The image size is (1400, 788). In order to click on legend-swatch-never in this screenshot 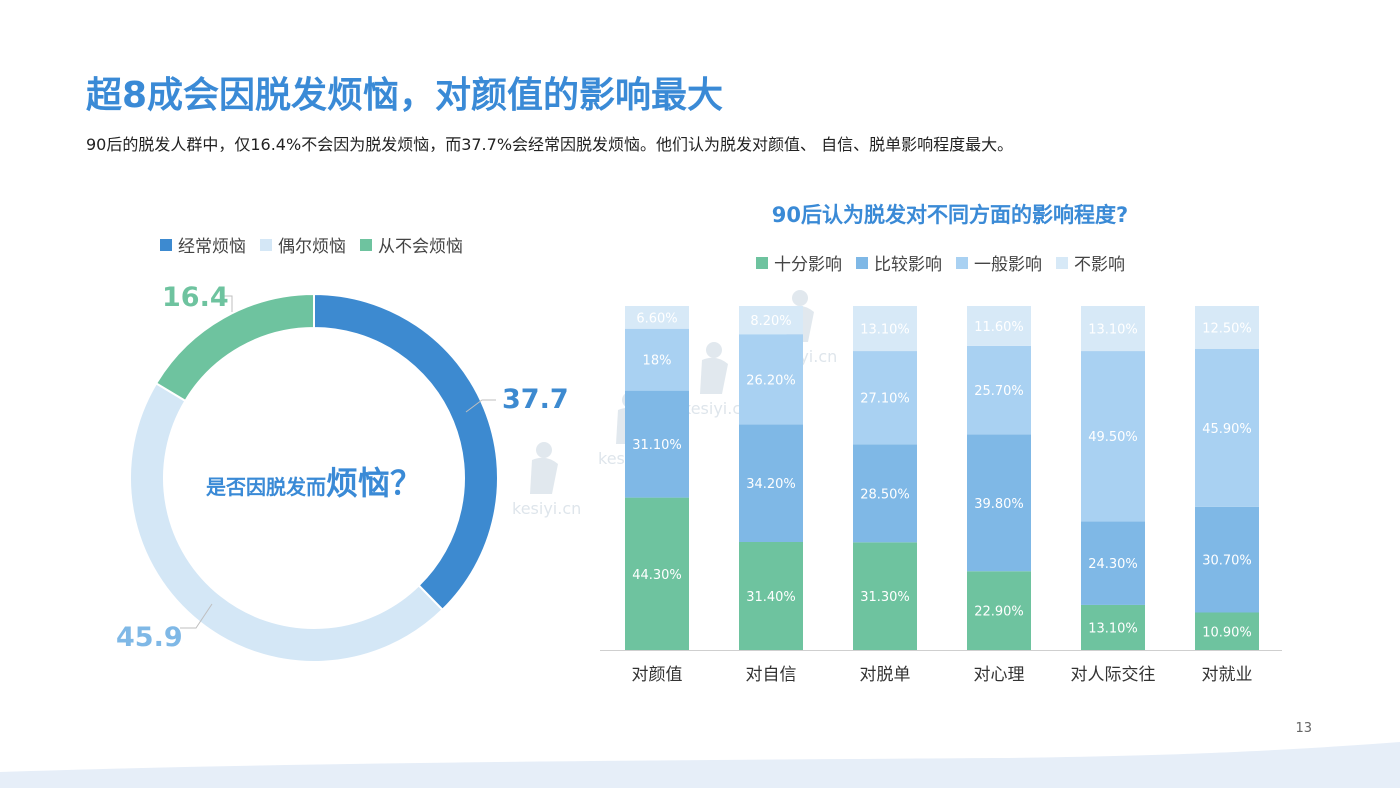, I will do `click(366, 244)`.